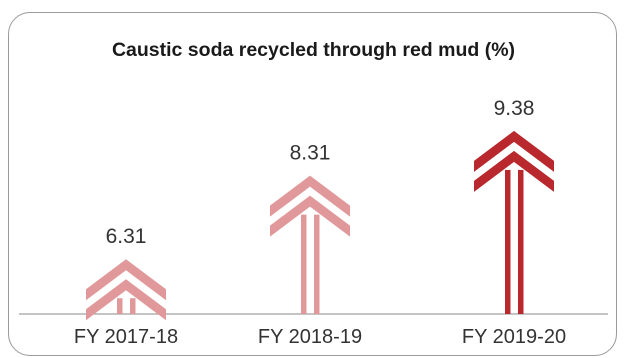 This screenshot has width=625, height=358. Describe the element at coordinates (126, 236) in the screenshot. I see `data-label: 6.31` at that location.